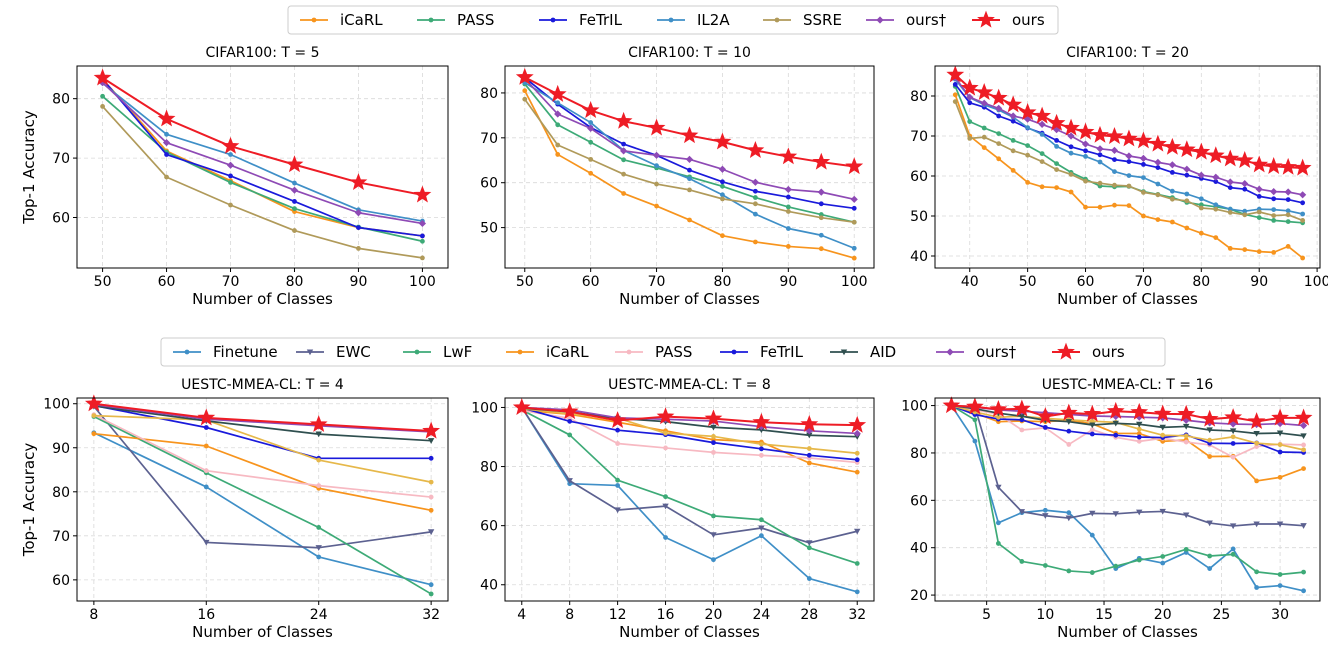 The image size is (1328, 664). I want to click on series-ours-dagger, so click(262, 153).